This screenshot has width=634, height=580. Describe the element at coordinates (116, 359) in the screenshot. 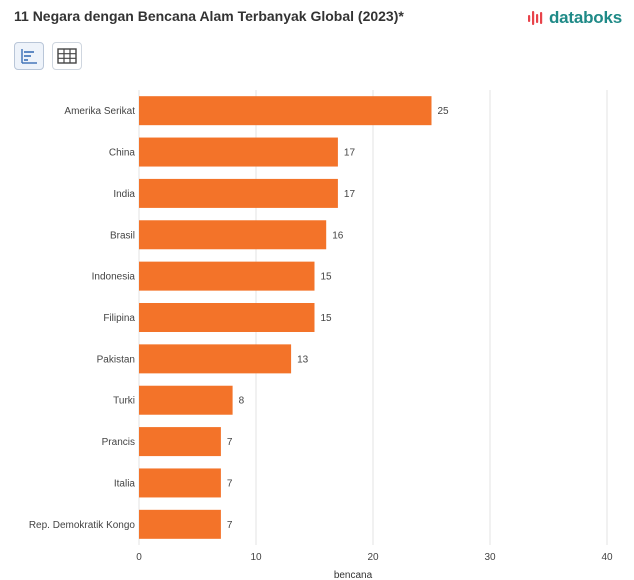

I see `category-label: Pakistan` at that location.